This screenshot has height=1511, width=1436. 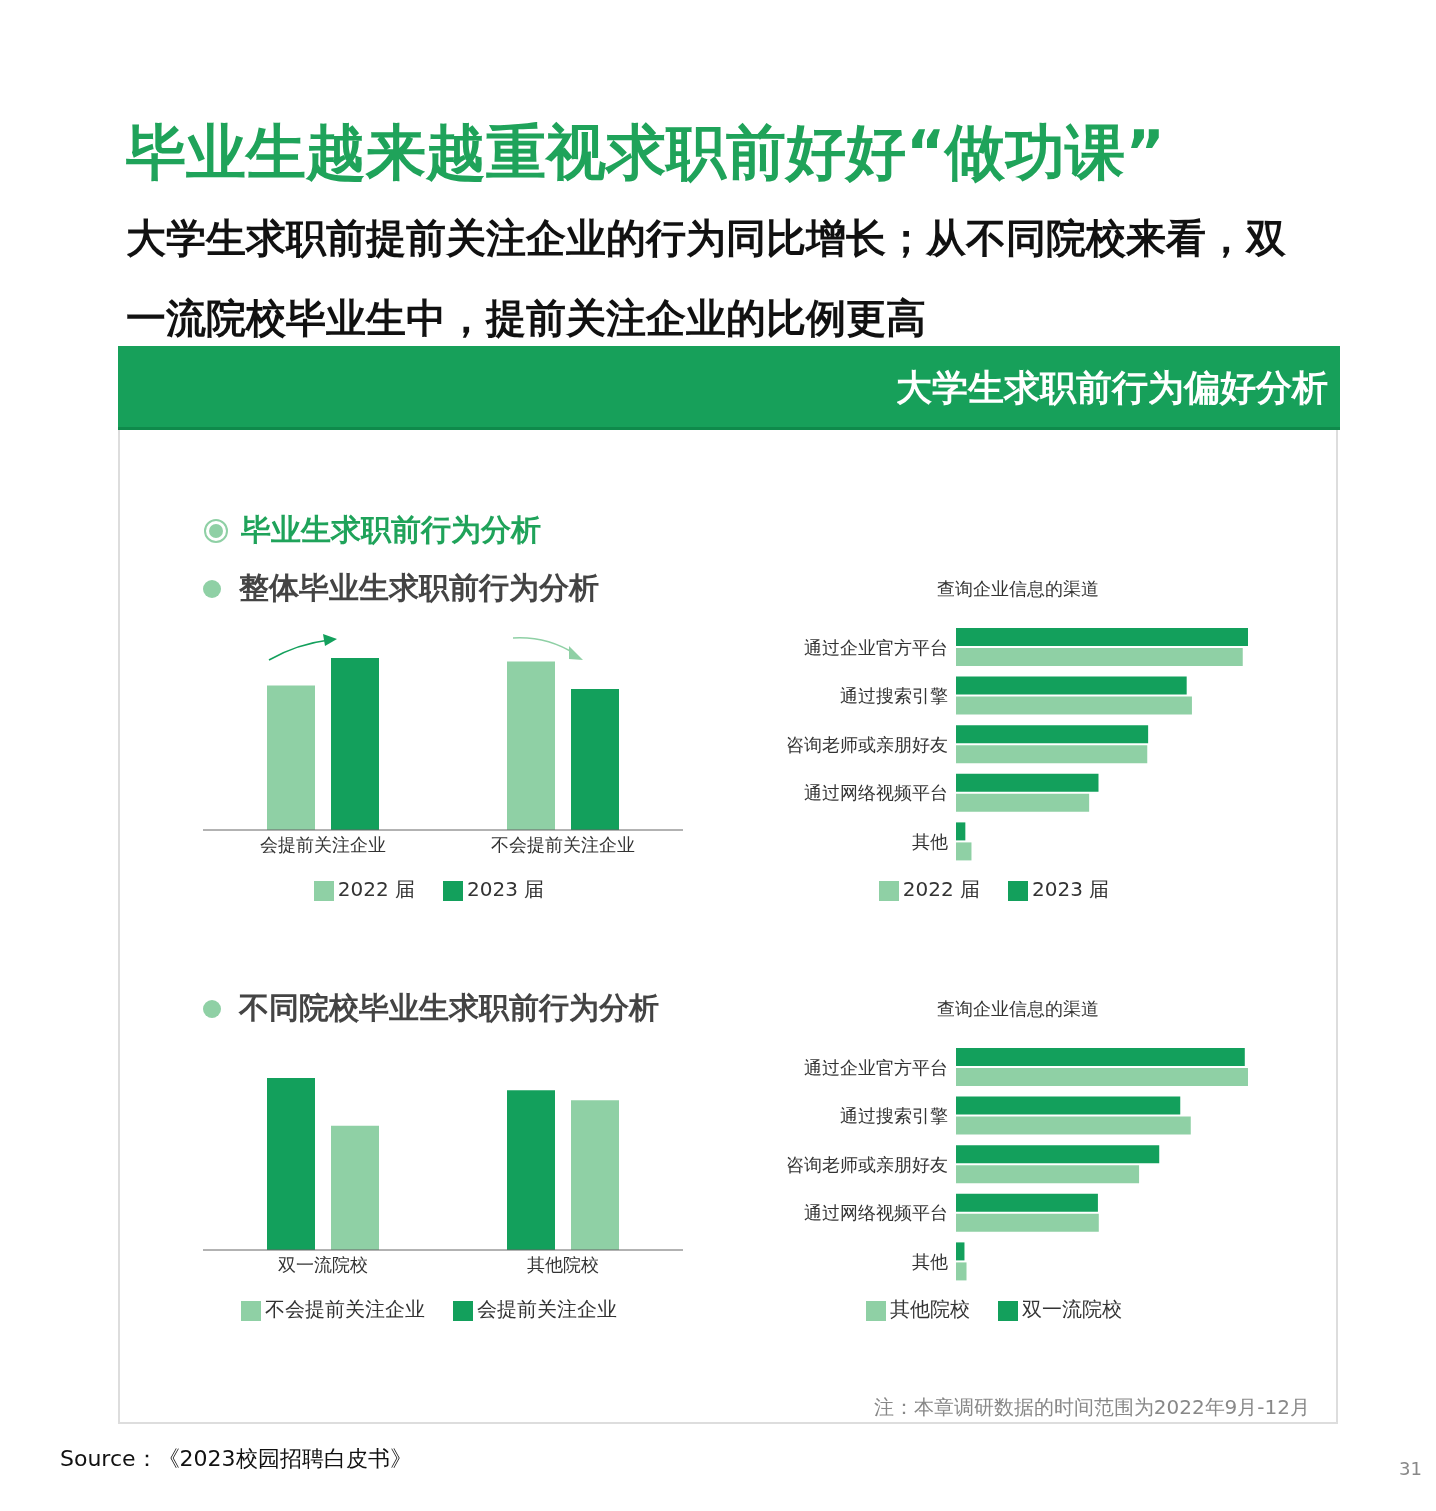 I want to click on text: 大学生求职前行为偏好分析, so click(x=1112, y=388).